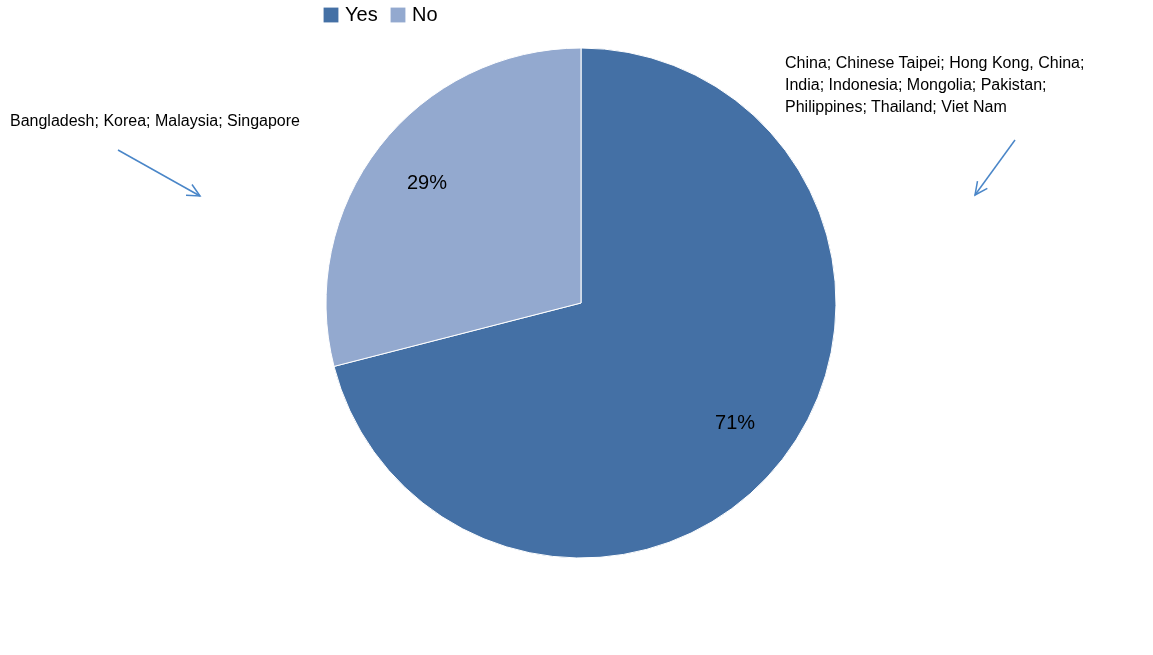 This screenshot has height=655, width=1153. What do you see at coordinates (427, 182) in the screenshot?
I see `data-label: 29%` at bounding box center [427, 182].